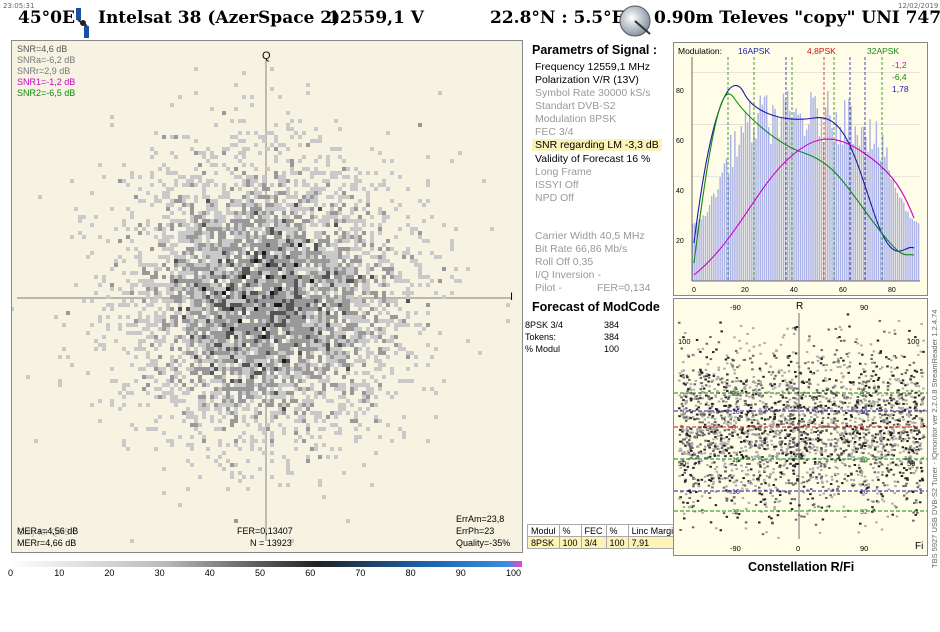  What do you see at coordinates (219, 18) in the screenshot?
I see `satellite-name: Intelsat 38 (AzerSpace 2)` at bounding box center [219, 18].